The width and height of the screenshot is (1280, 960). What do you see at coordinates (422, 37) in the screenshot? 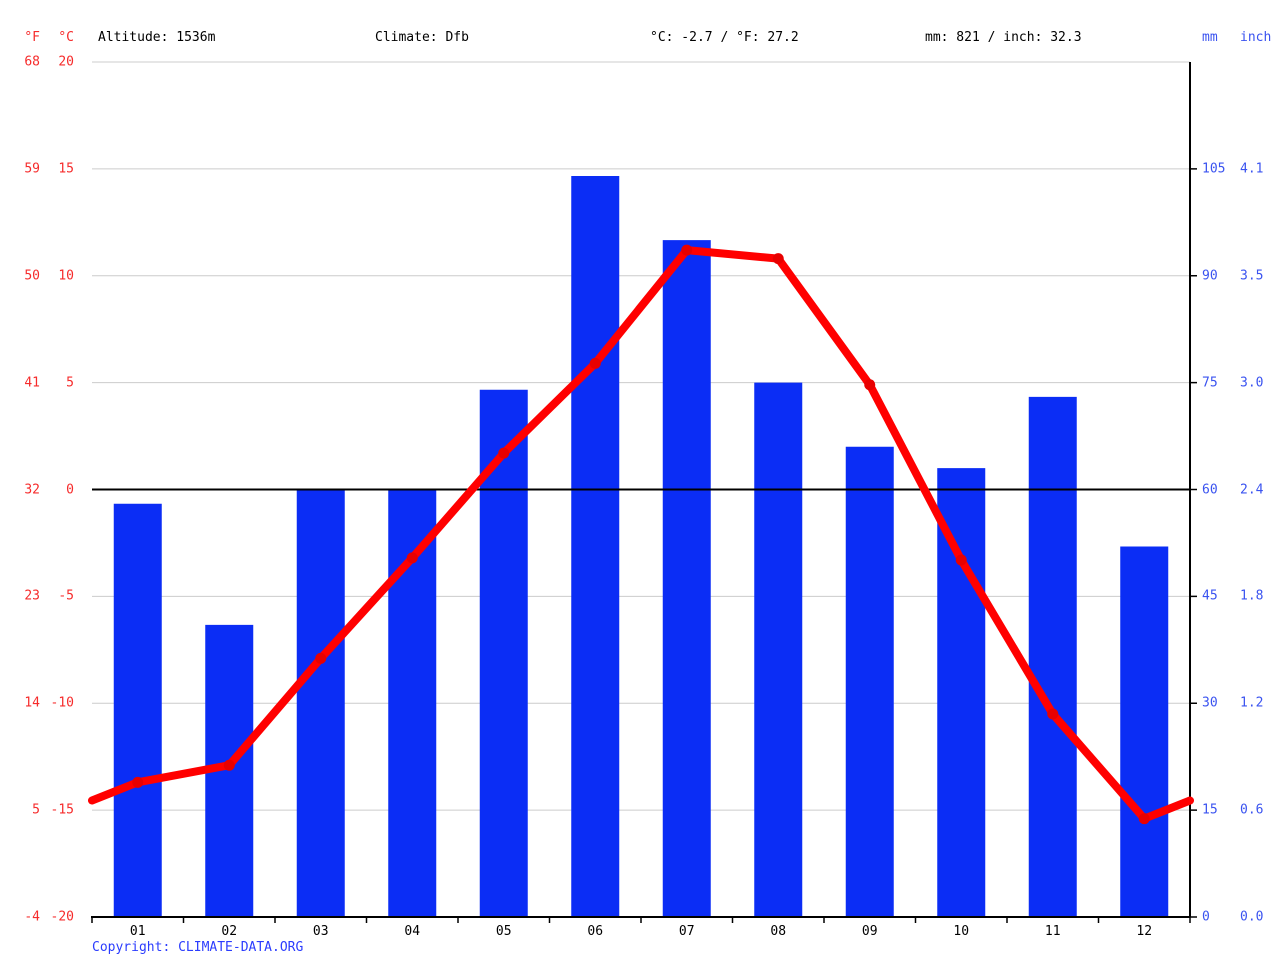
I see `climate-class-text: Climate: Dfb` at bounding box center [422, 37].